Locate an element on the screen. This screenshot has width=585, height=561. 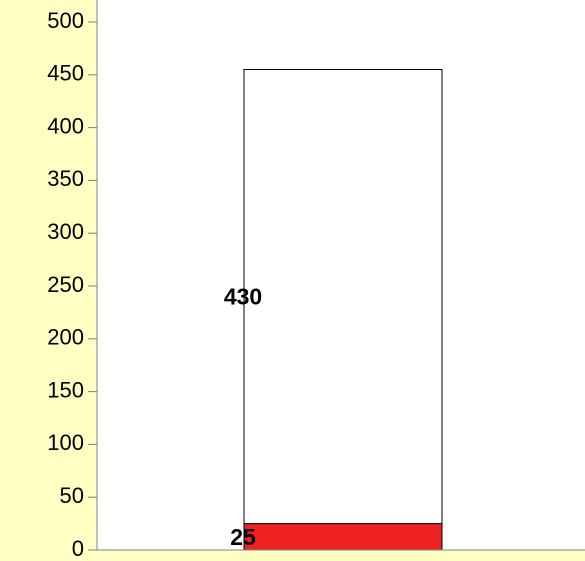
y-tick-label: 200 is located at coordinates (65, 337).